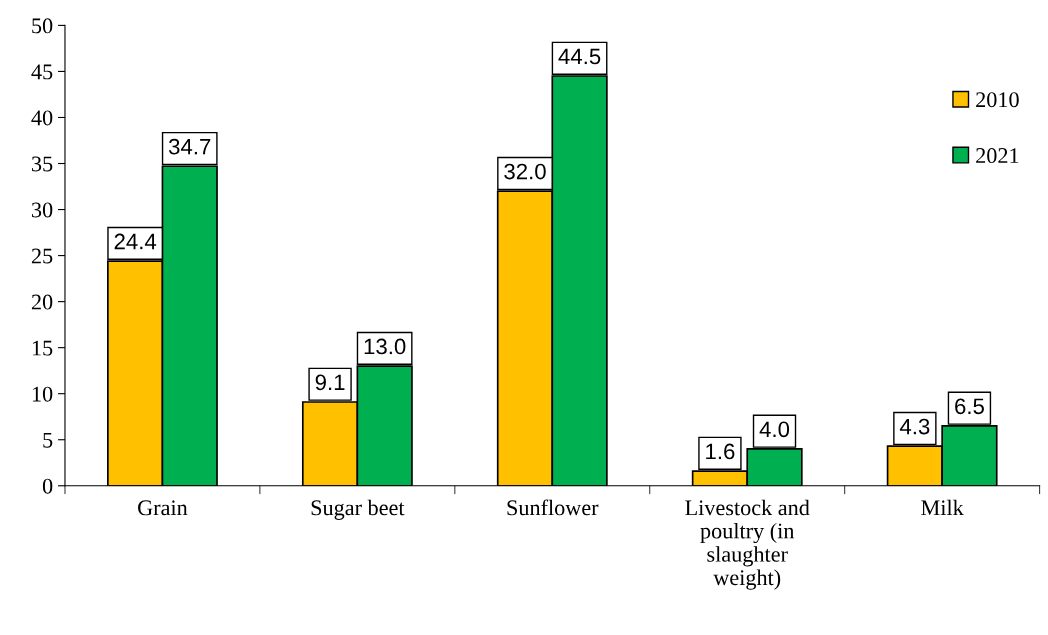  What do you see at coordinates (969, 406) in the screenshot?
I see `data-label: 6.5` at bounding box center [969, 406].